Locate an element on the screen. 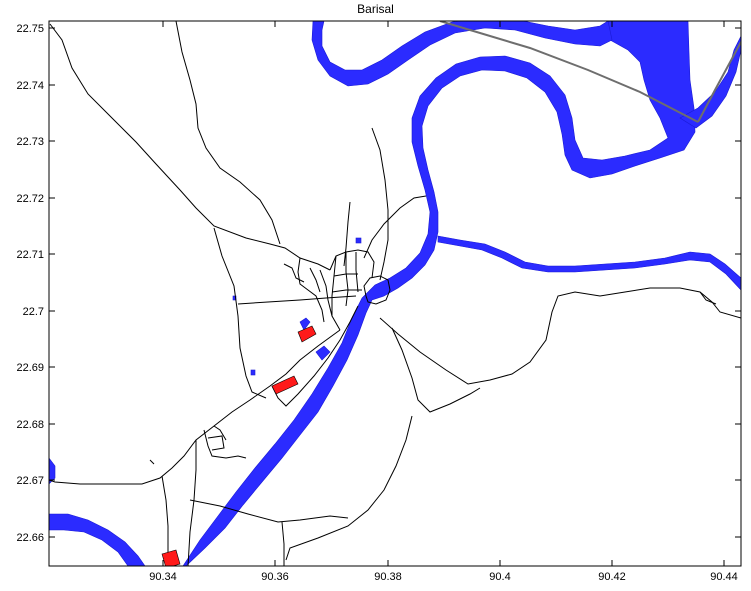 The image size is (751, 591). y-tick-label: 22.67 is located at coordinates (30, 481).